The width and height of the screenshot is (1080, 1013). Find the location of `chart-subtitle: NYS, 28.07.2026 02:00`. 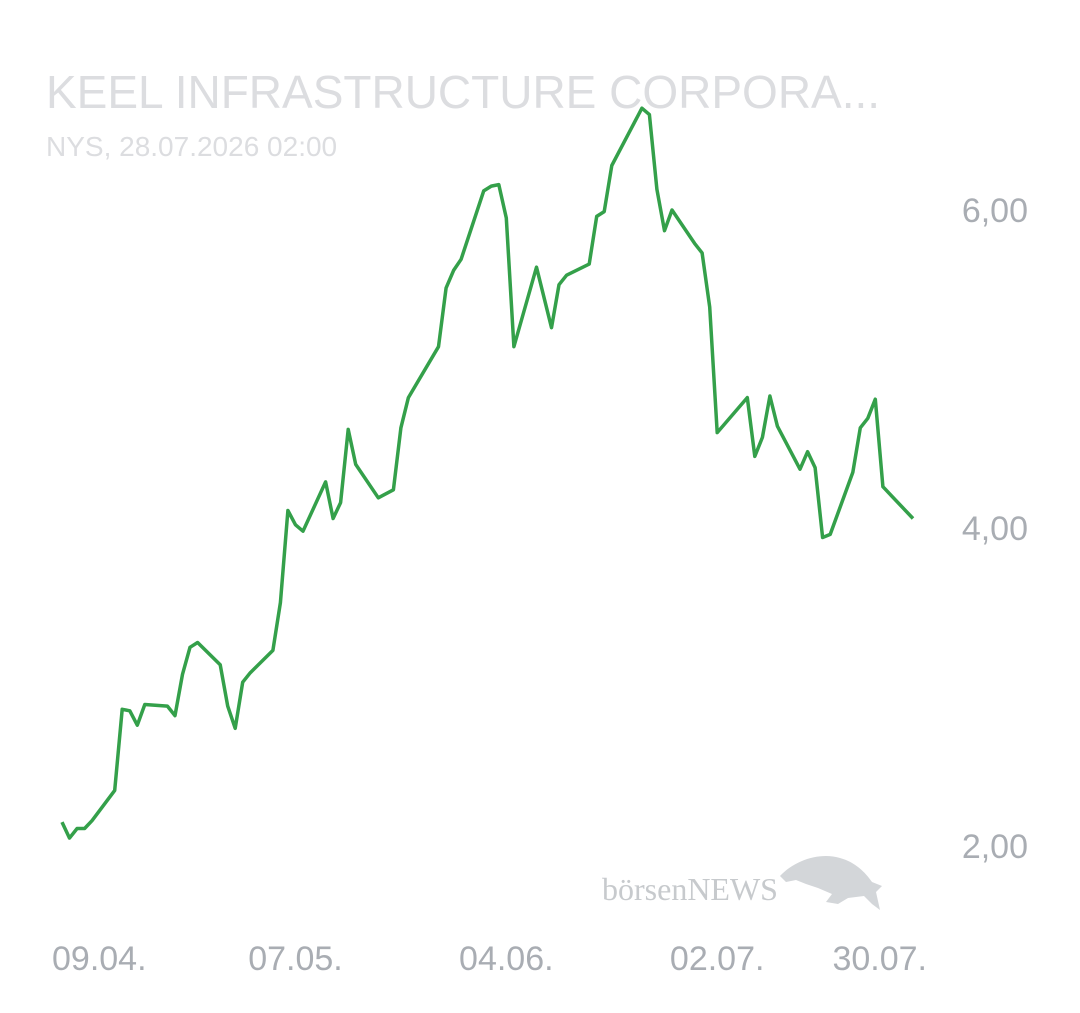

chart-subtitle: NYS, 28.07.2026 02:00 is located at coordinates (191, 146).